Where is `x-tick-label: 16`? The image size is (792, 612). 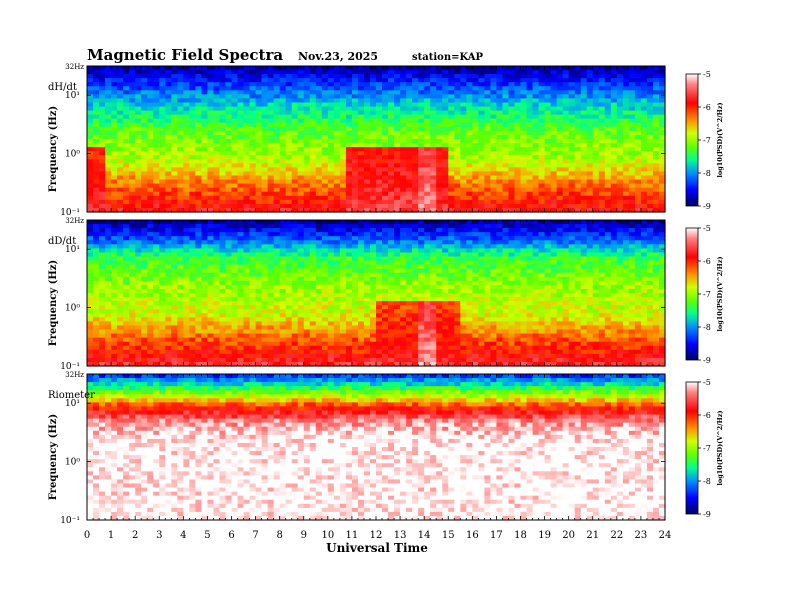 x-tick-label: 16 is located at coordinates (472, 535).